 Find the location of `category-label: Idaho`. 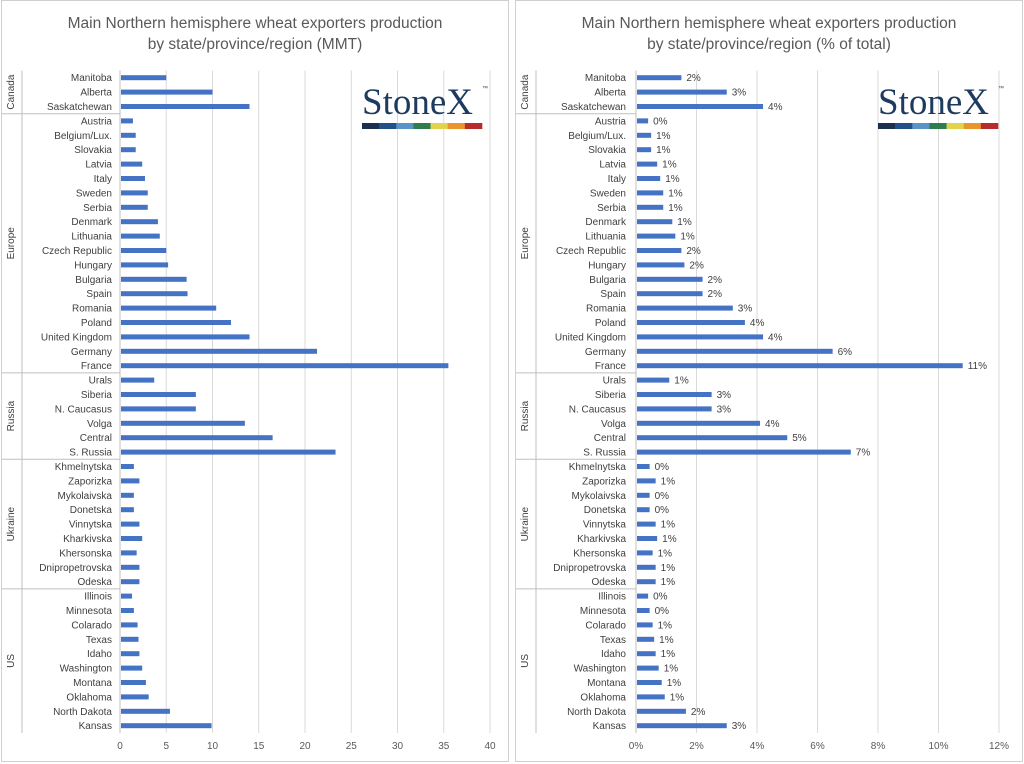

category-label: Idaho is located at coordinates (99, 654).